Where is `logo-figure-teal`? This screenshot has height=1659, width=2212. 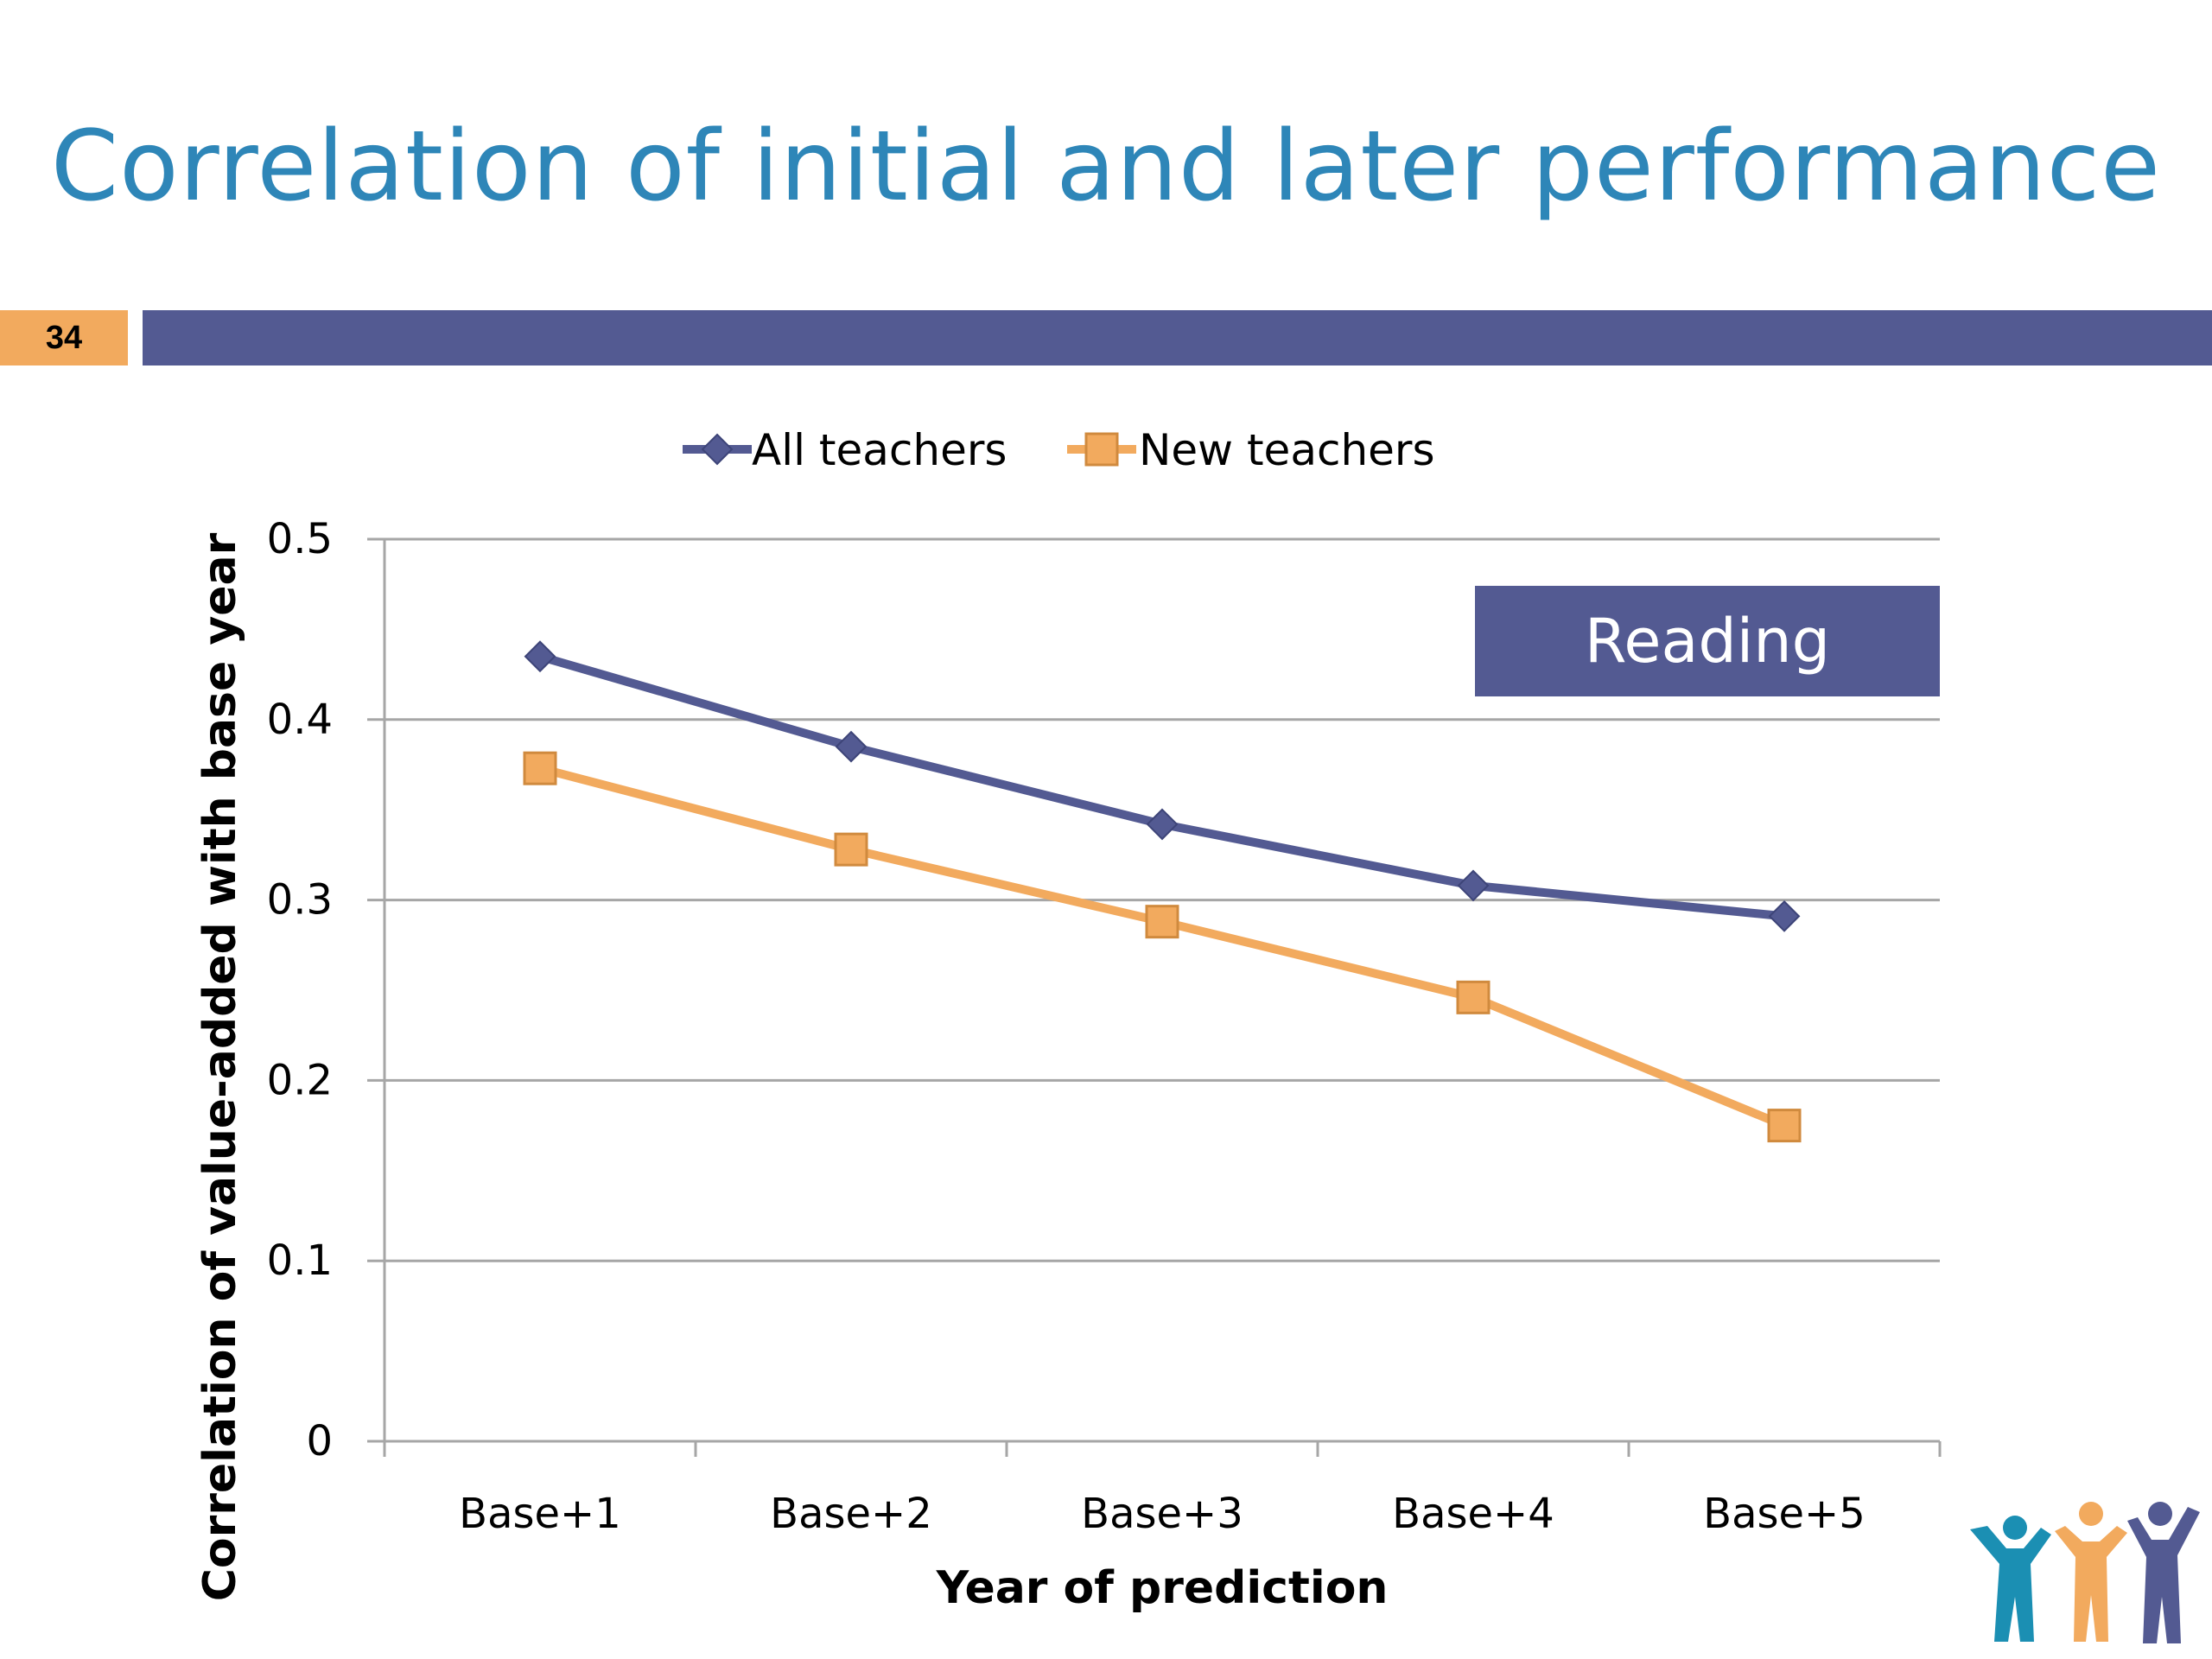
logo-figure-teal is located at coordinates (2010, 1579).